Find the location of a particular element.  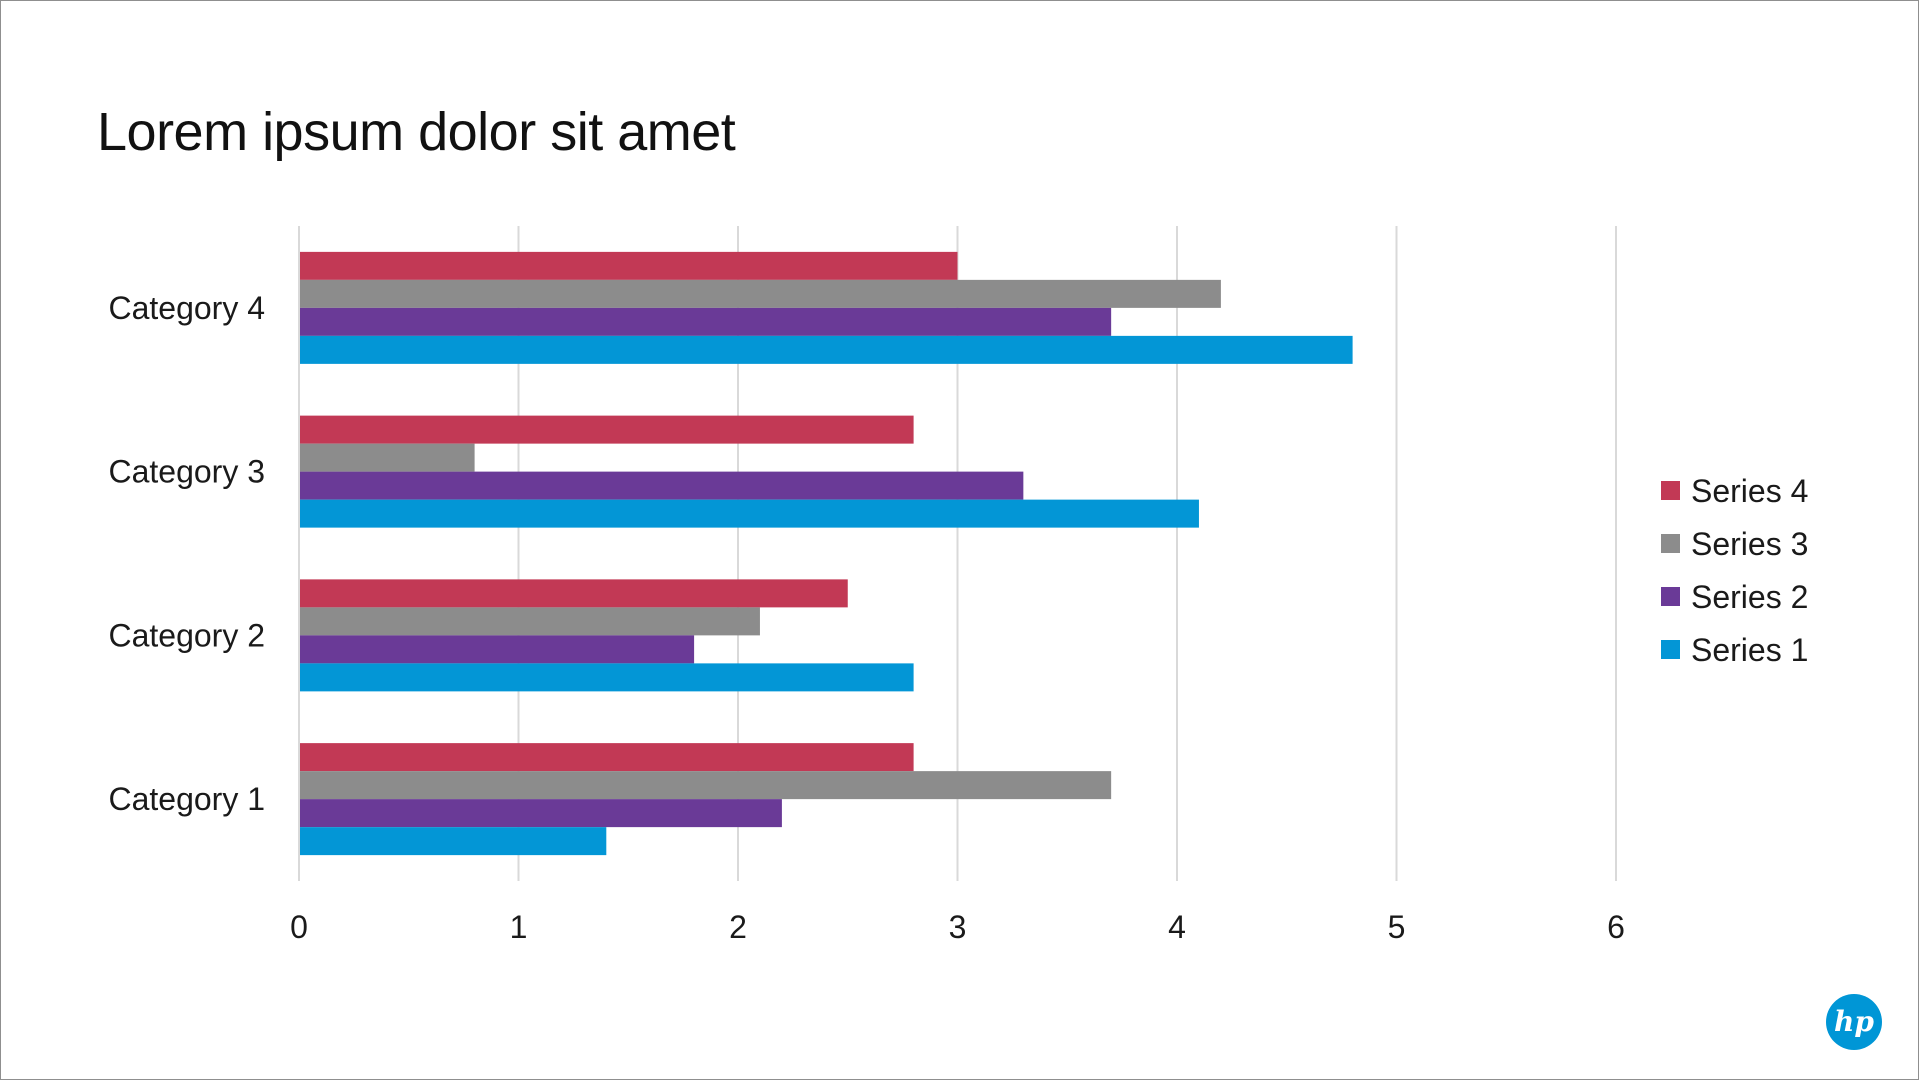

x-tick-label: 0 is located at coordinates (299, 927).